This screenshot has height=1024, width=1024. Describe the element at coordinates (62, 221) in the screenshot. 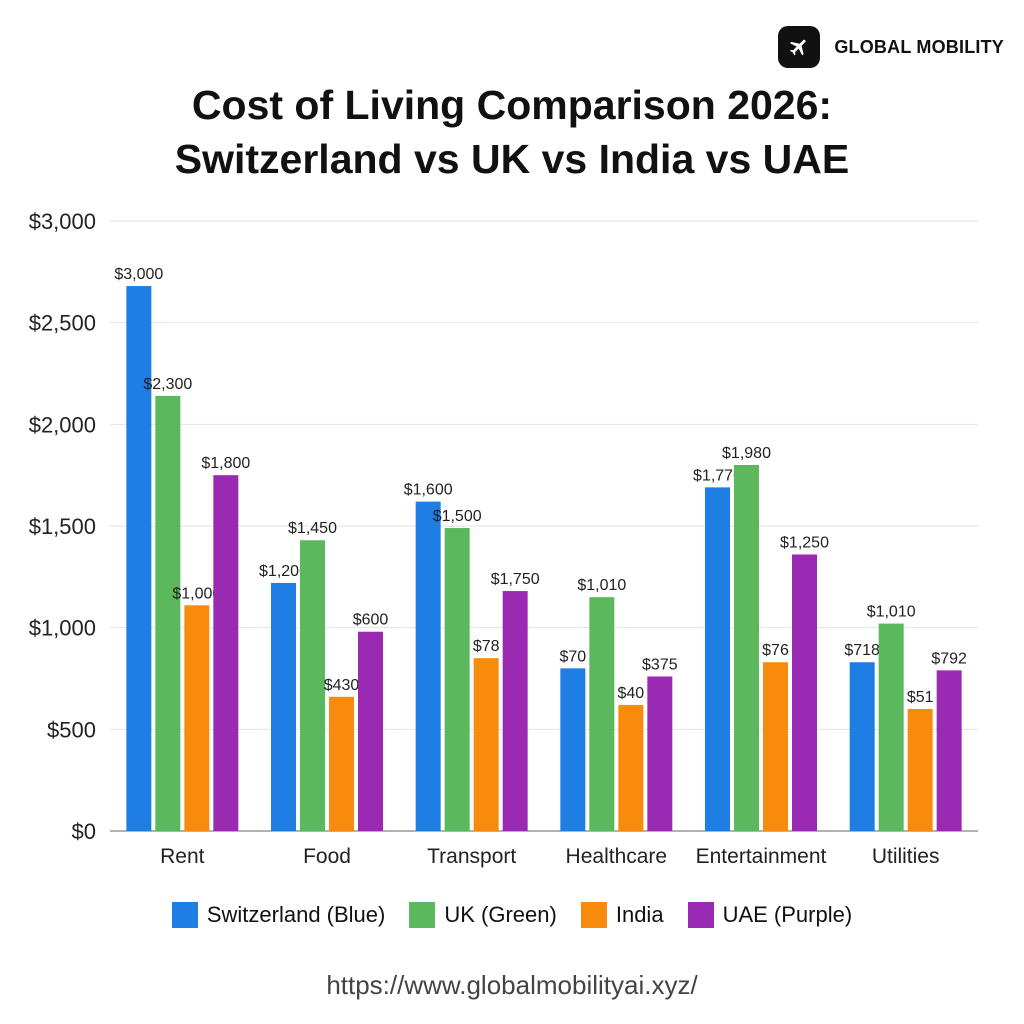

I see `y-tick-label: $3,000` at that location.